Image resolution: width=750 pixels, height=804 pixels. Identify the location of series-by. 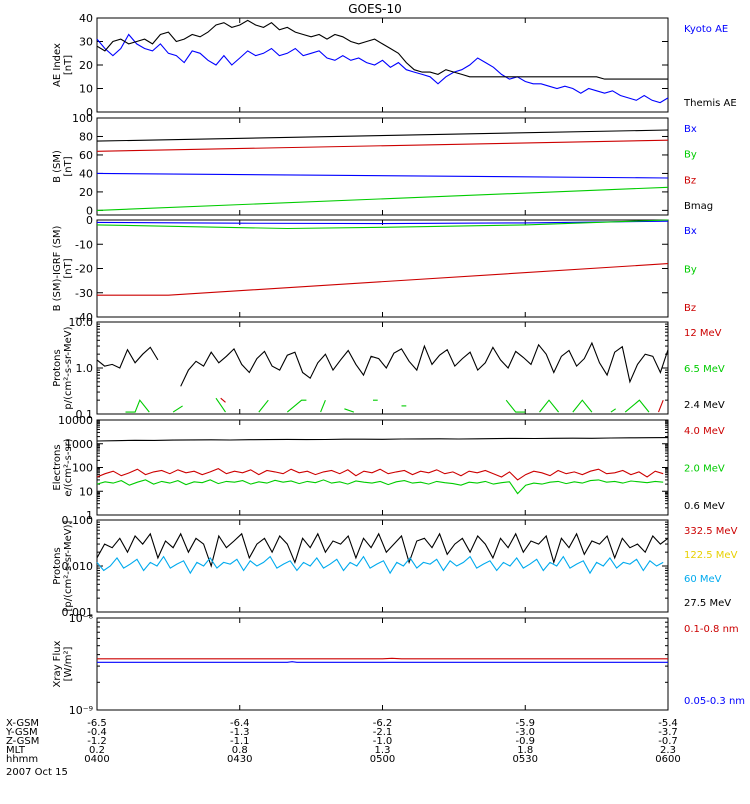
(382, 224).